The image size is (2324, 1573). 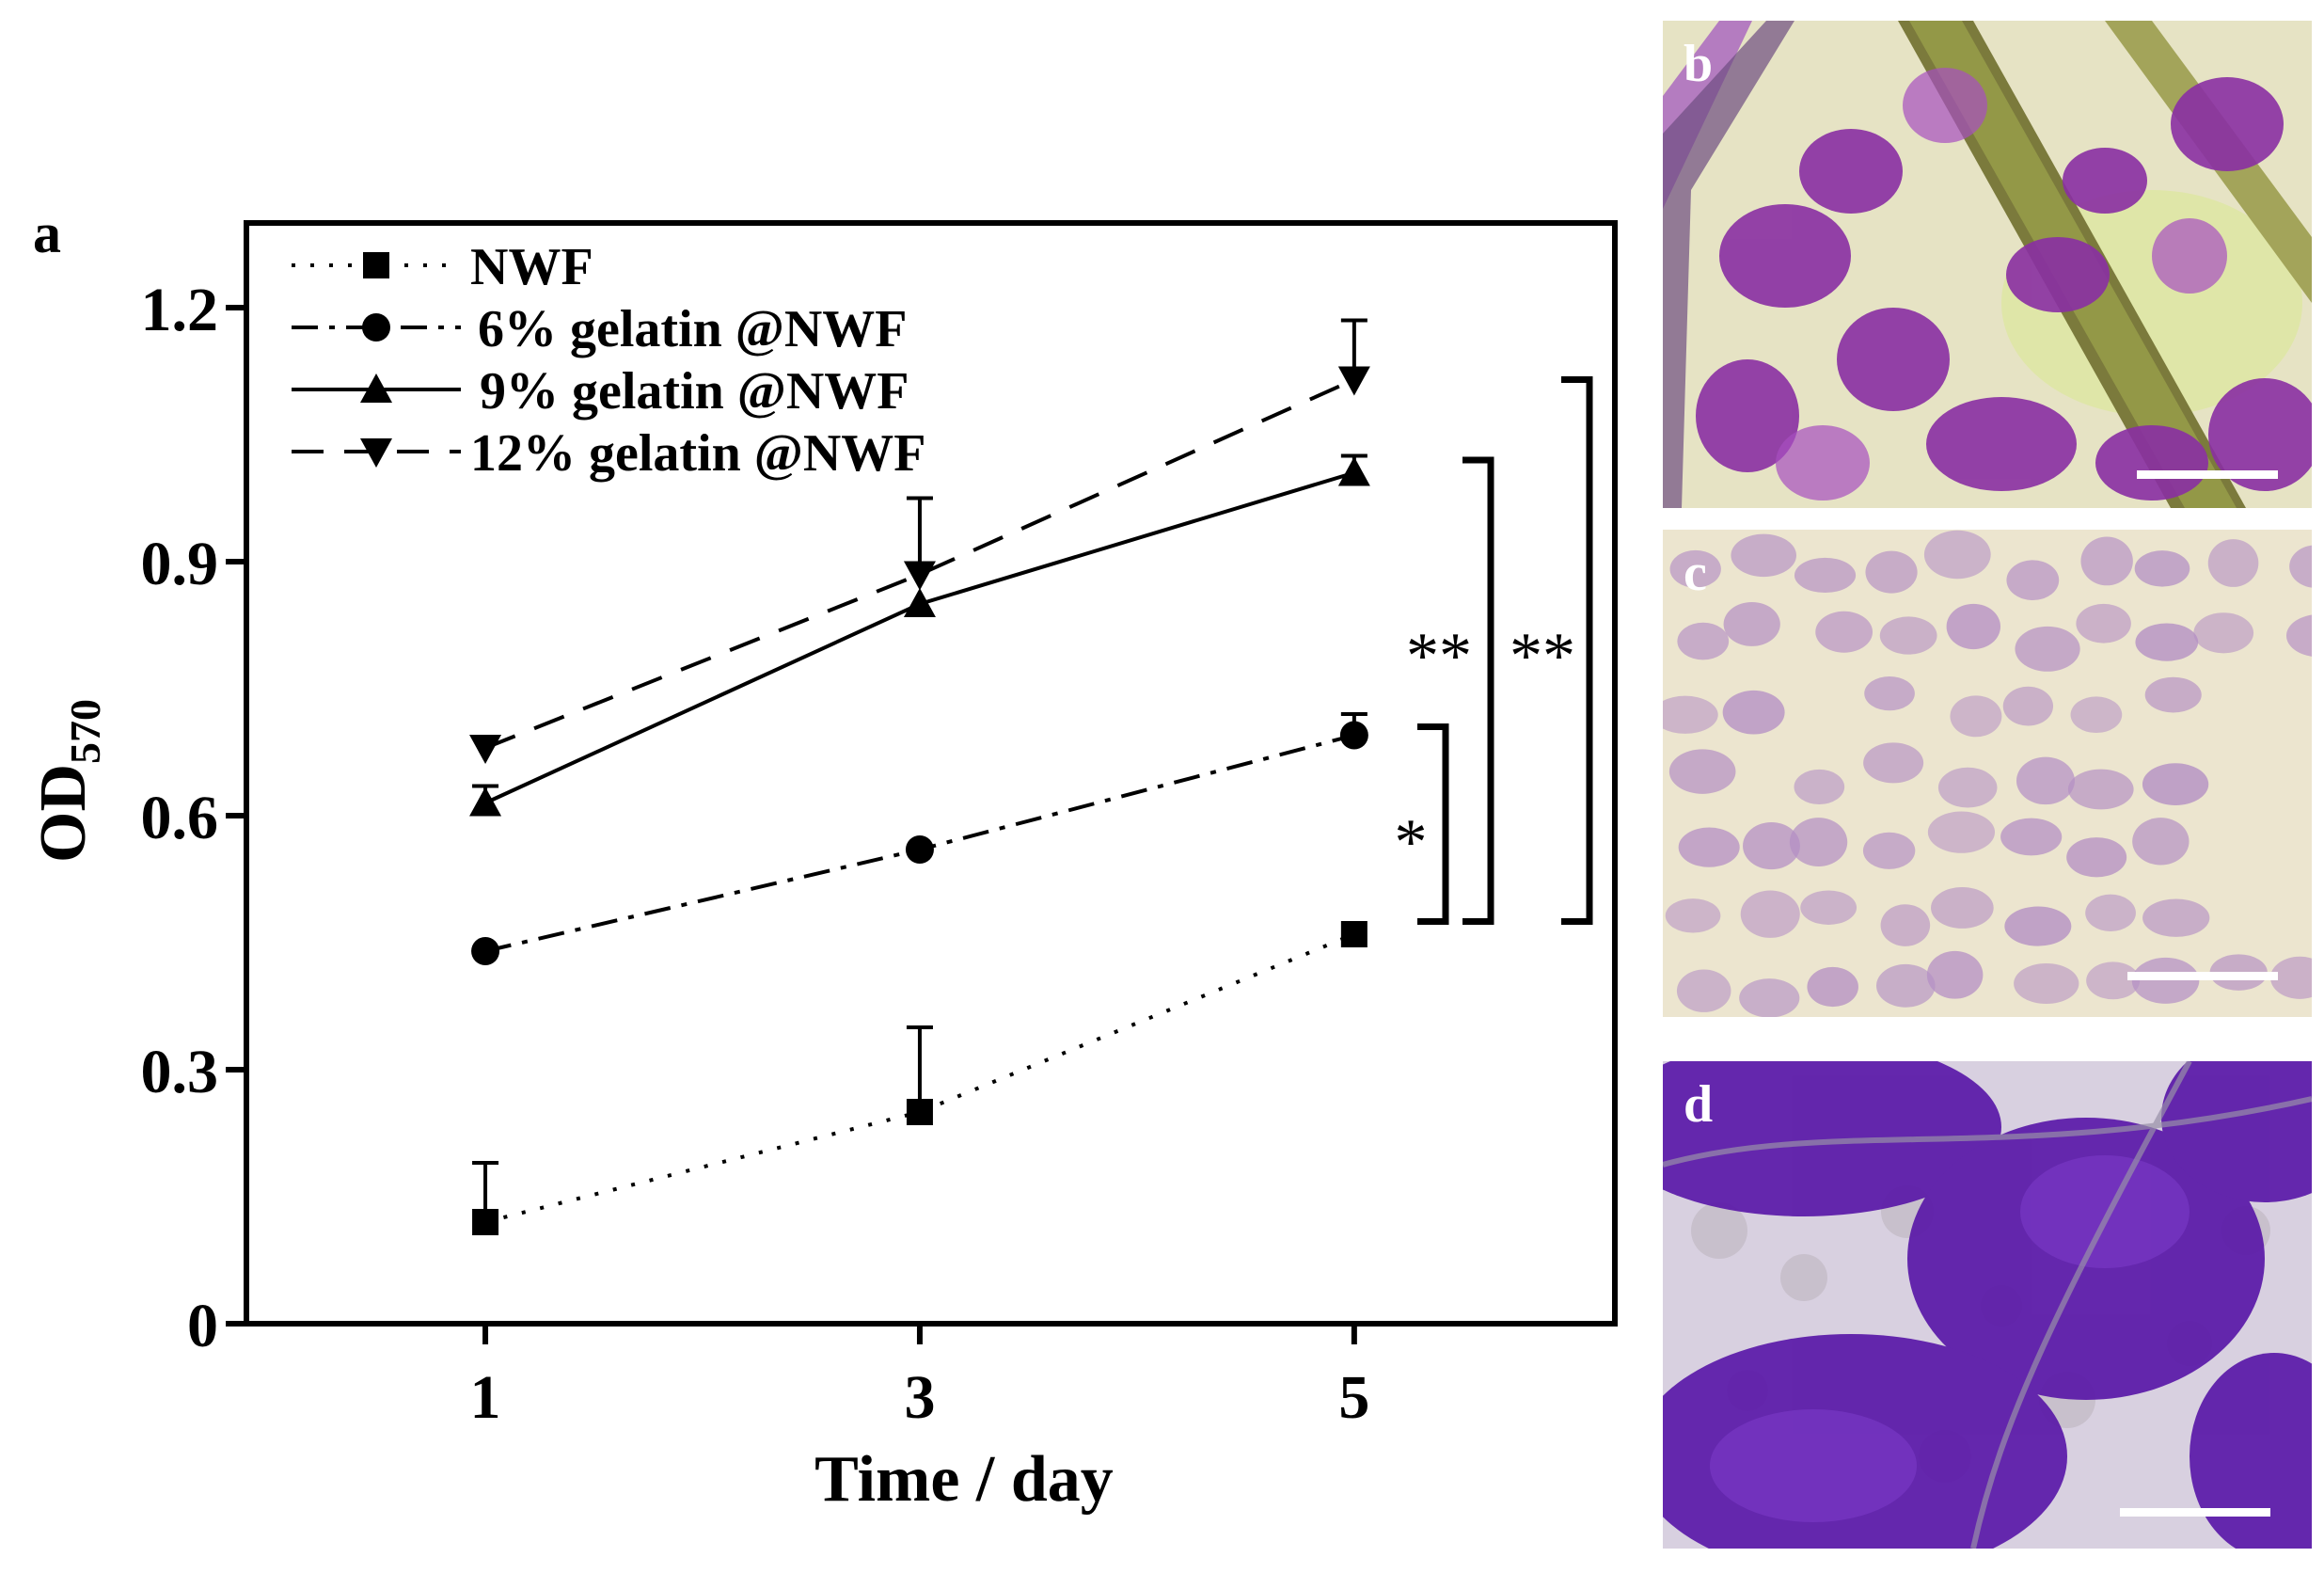 I want to click on micrograph-b: b, so click(x=1987, y=264).